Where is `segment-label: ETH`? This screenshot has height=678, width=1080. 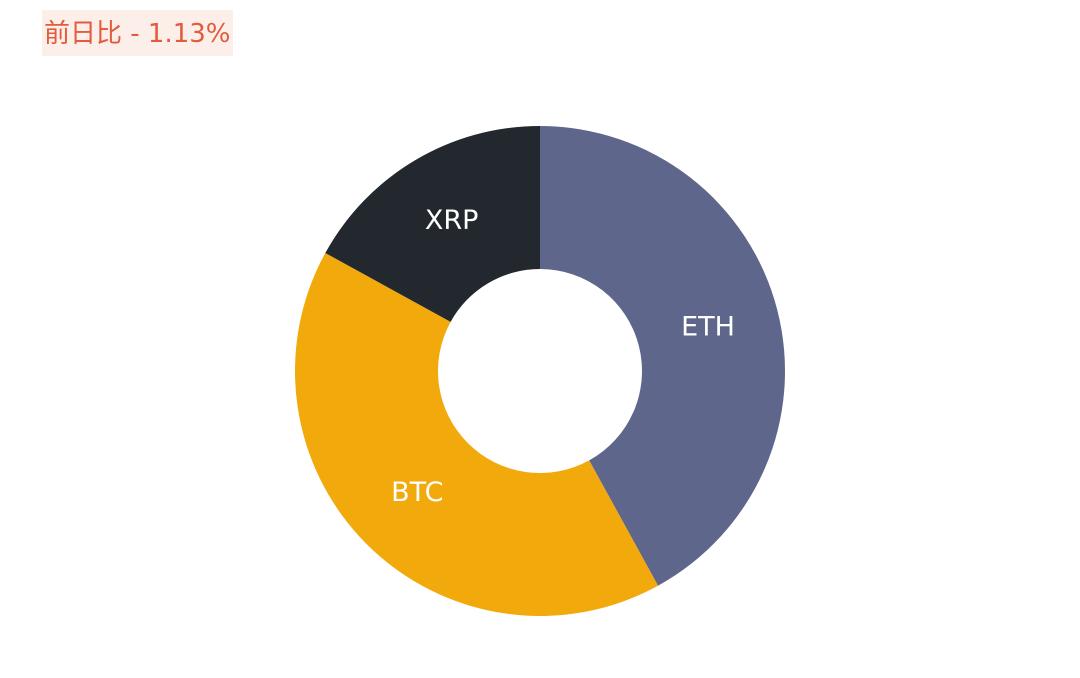 segment-label: ETH is located at coordinates (708, 326).